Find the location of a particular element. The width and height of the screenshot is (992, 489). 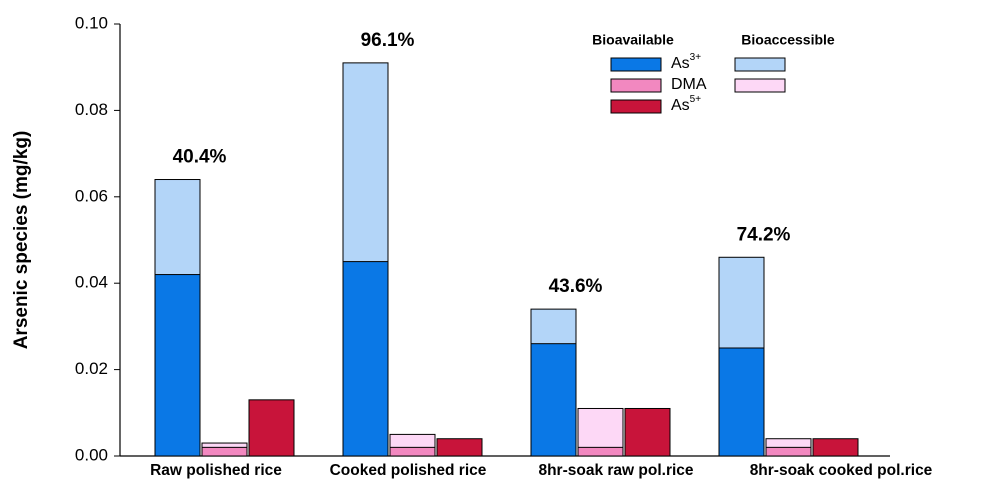

y-tick-label: 0.06 is located at coordinates (91, 195).